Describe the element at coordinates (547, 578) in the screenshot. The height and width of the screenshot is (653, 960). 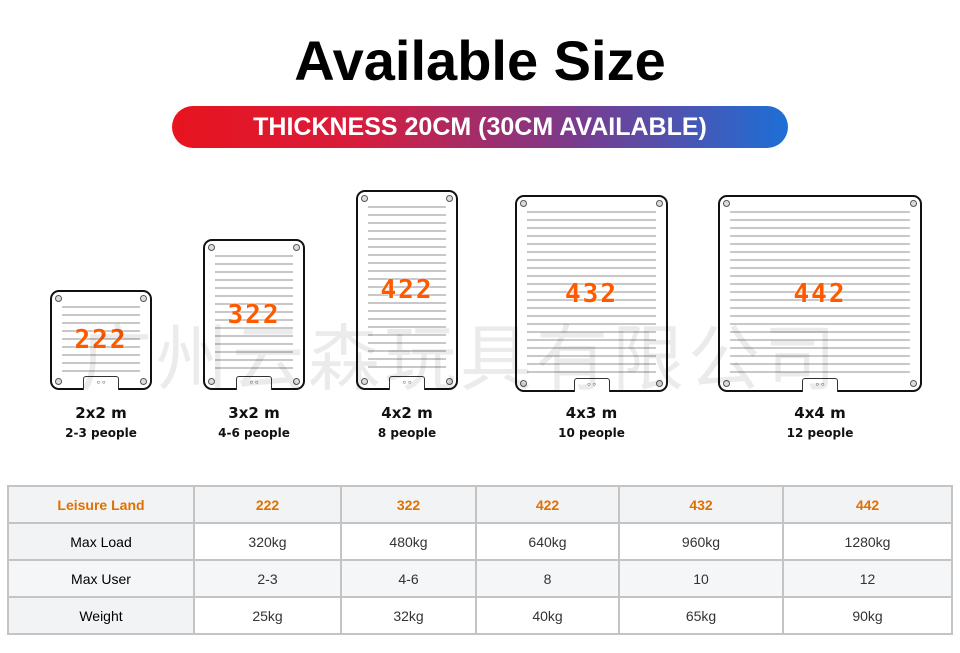
I see `table-cell: 8` at that location.